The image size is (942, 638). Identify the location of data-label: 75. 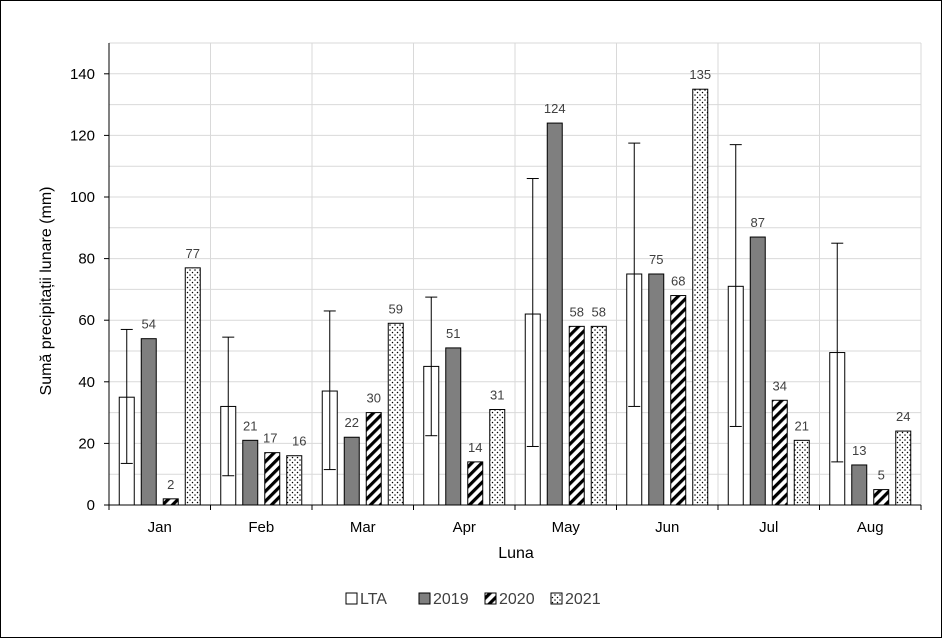
(656, 259).